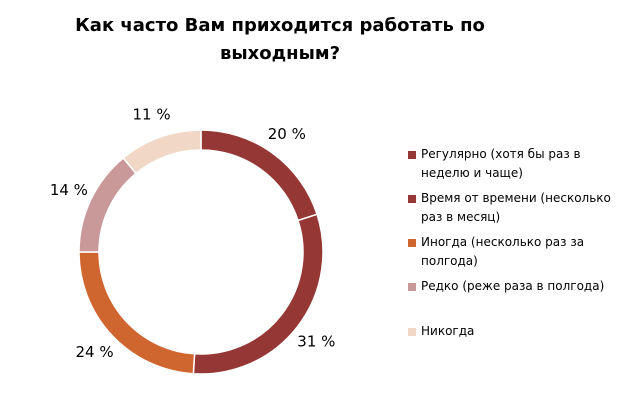  I want to click on legend-label: Время от времени (несколько раз в месяц), so click(516, 207).